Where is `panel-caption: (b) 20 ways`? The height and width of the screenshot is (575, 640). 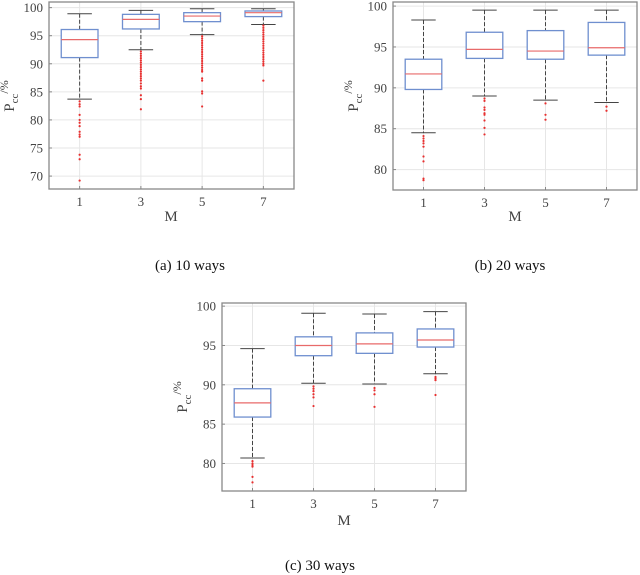
panel-caption: (b) 20 ways is located at coordinates (510, 266).